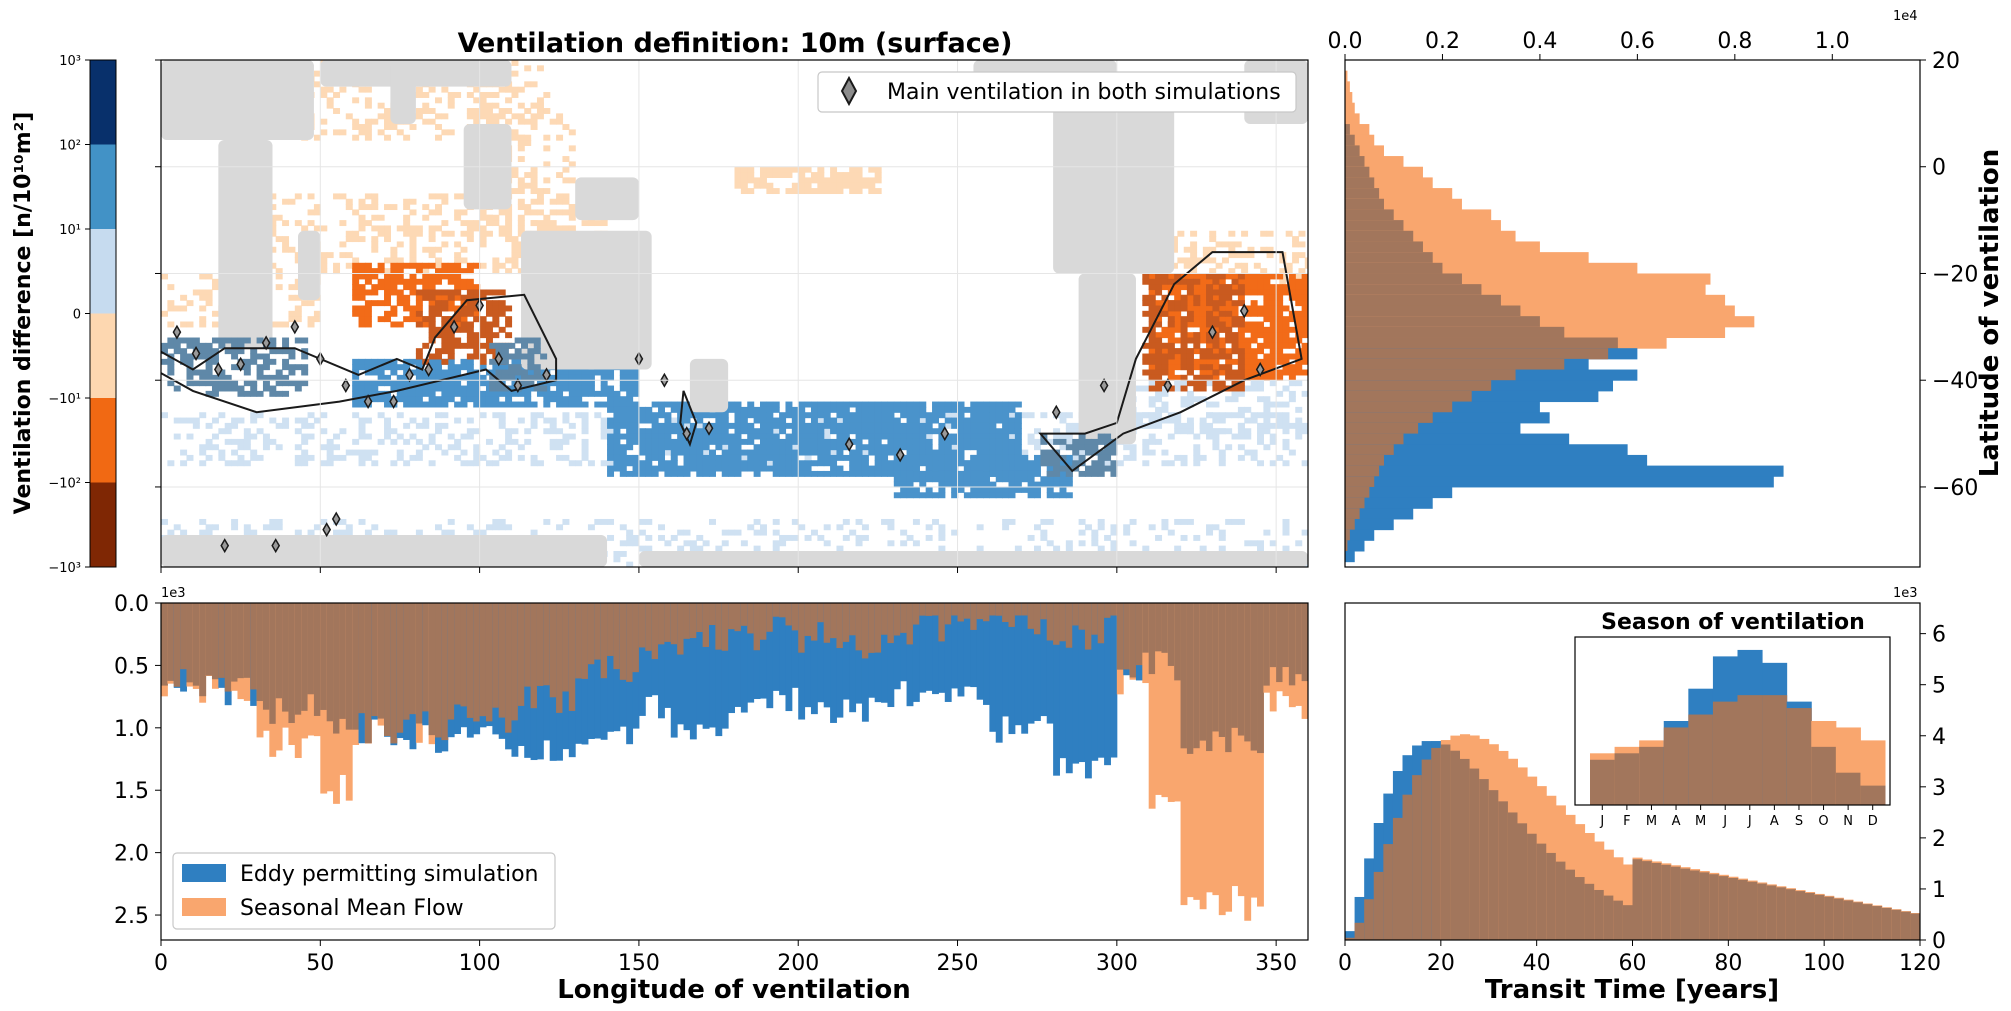  What do you see at coordinates (131, 604) in the screenshot?
I see `lon-ytick-label: 0.0` at bounding box center [131, 604].